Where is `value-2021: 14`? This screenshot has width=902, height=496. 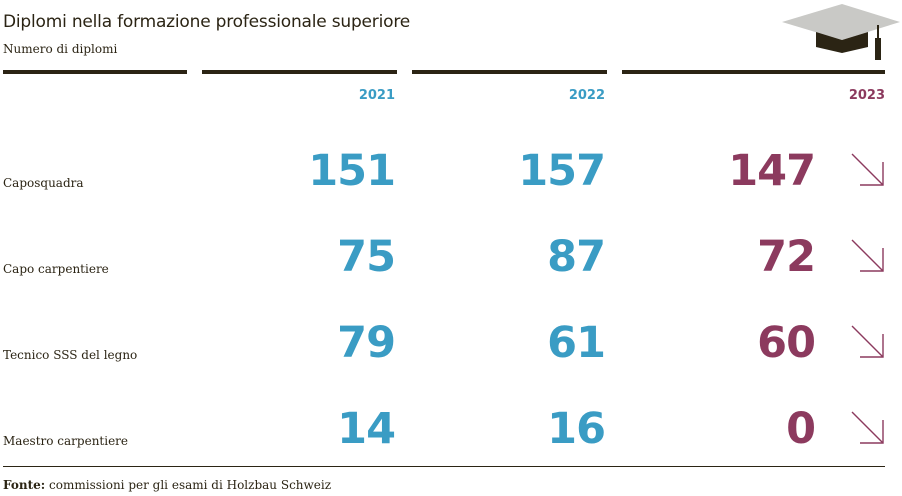
value-2021: 14 is located at coordinates (366, 429).